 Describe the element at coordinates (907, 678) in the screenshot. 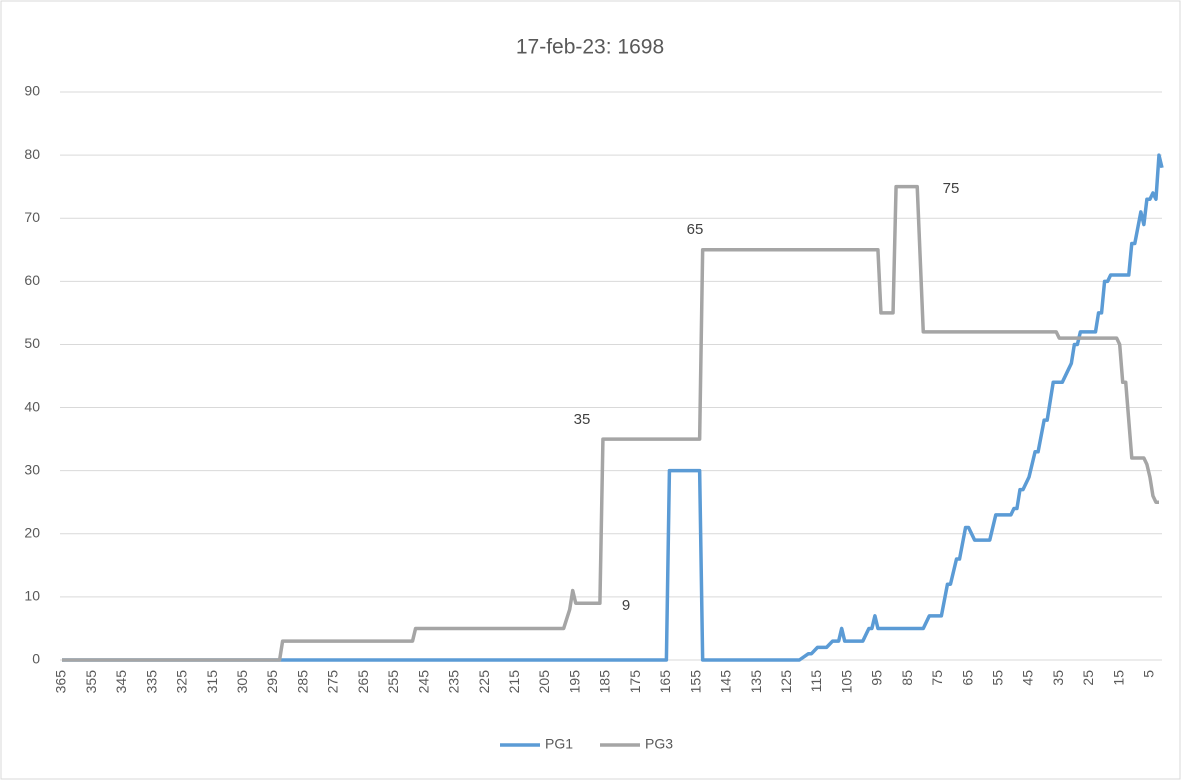

I see `x-tick-label: 85` at that location.